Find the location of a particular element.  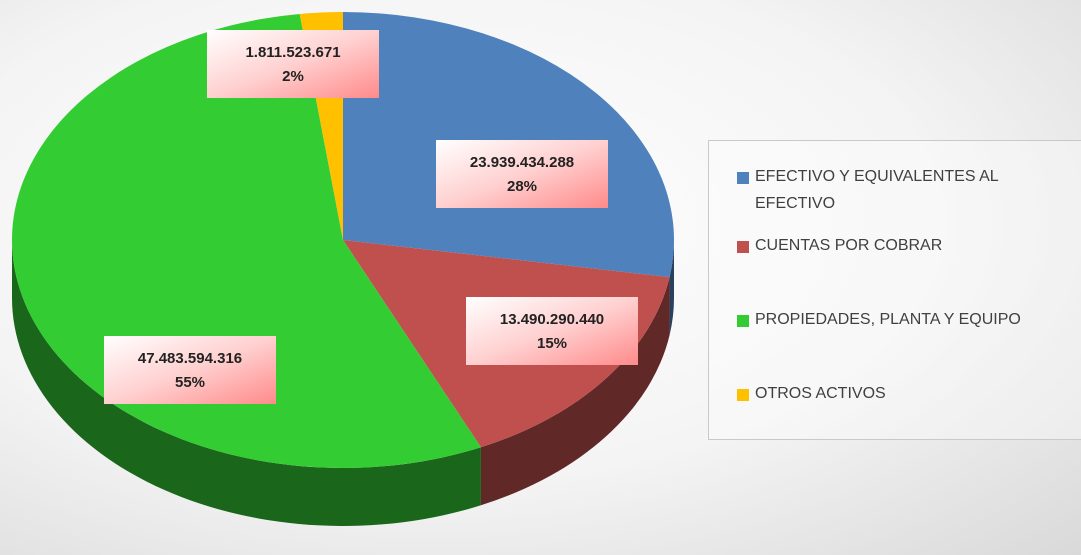

legend-label: CUENTAS POR COBRAR is located at coordinates (849, 245).